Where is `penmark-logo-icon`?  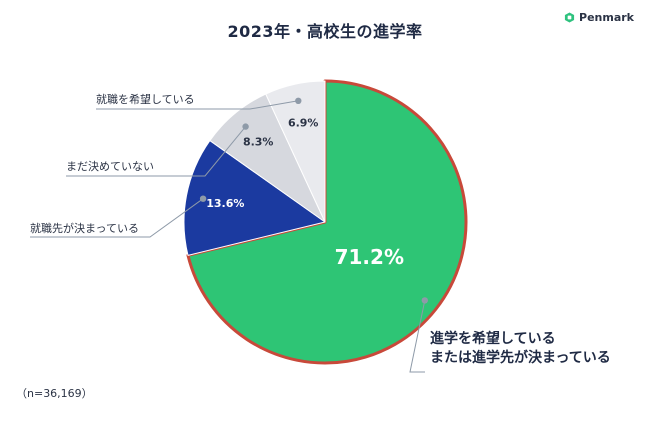 penmark-logo-icon is located at coordinates (569, 17).